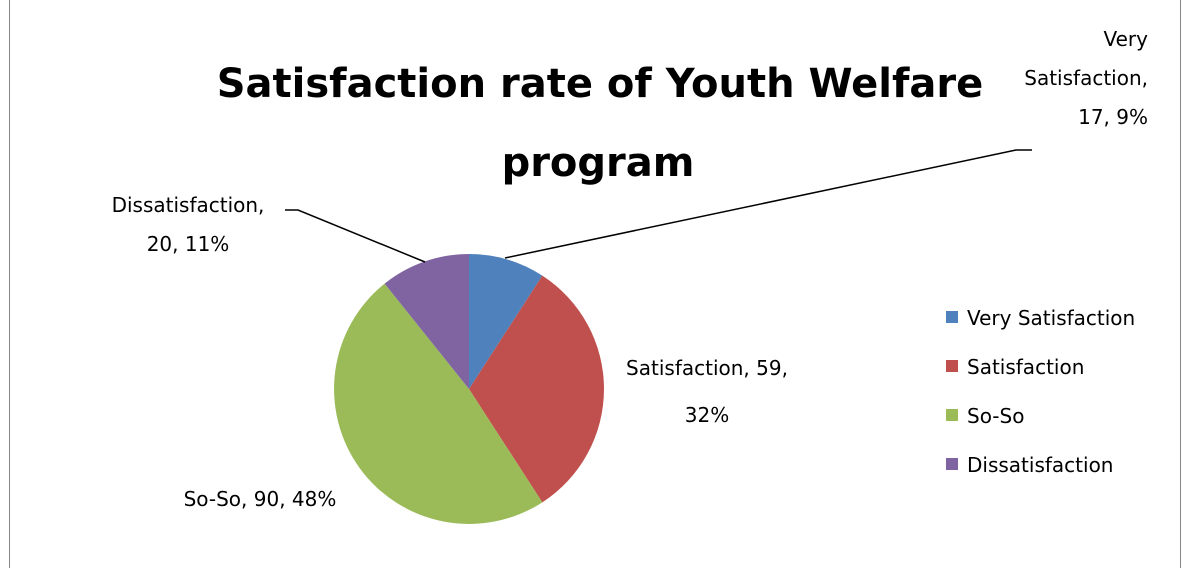 This screenshot has width=1191, height=569. I want to click on legend-swatch-dissatisfaction, so click(952, 464).